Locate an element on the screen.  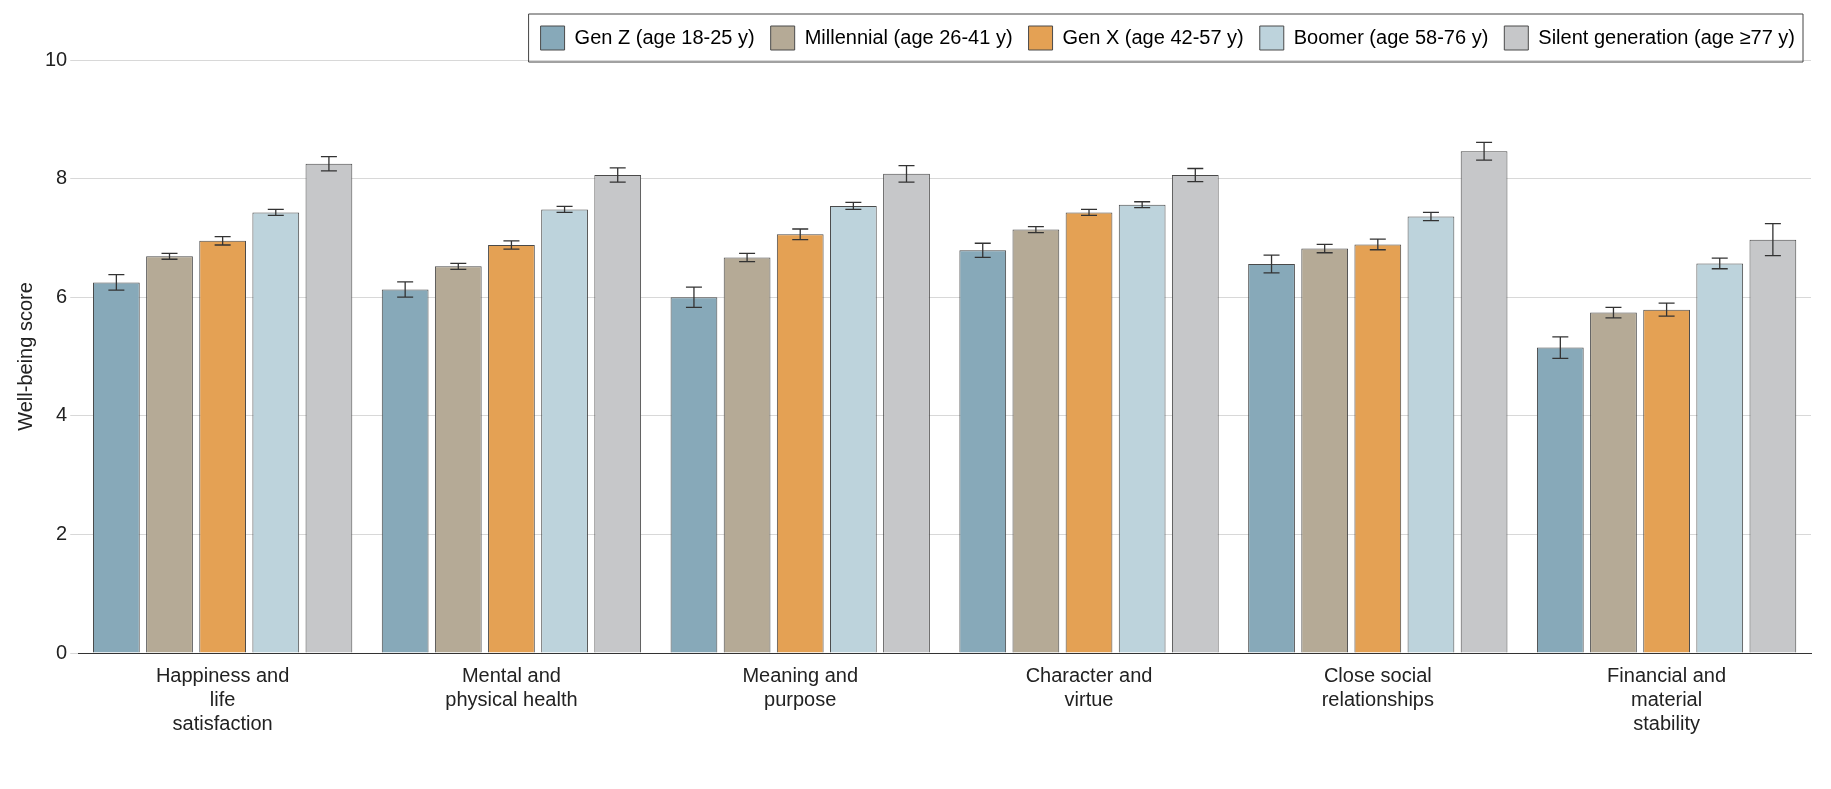
y-tick-label: 8 is located at coordinates (62, 177).